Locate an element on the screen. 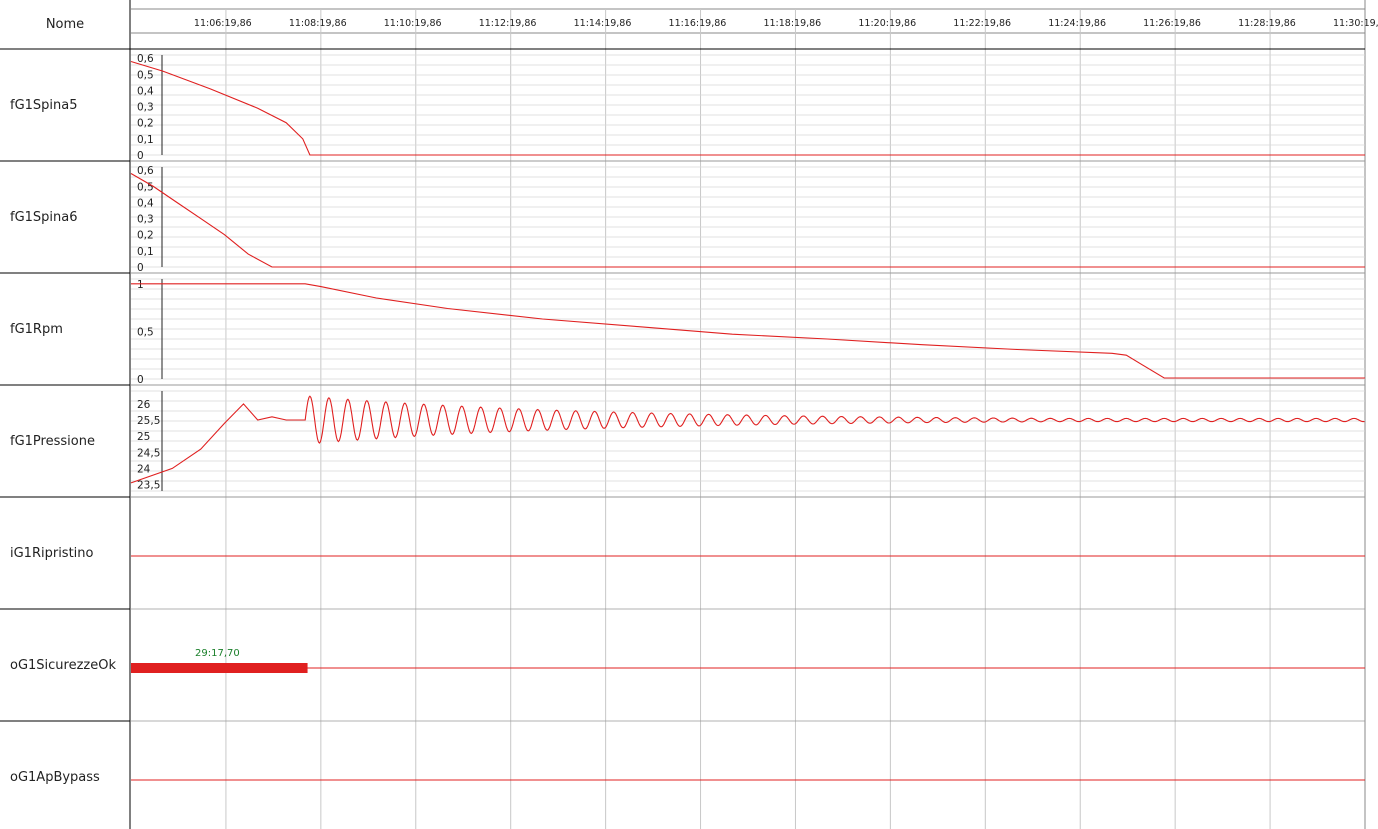 This screenshot has width=1378, height=829. channel-name: fG1Rpm is located at coordinates (36, 329).